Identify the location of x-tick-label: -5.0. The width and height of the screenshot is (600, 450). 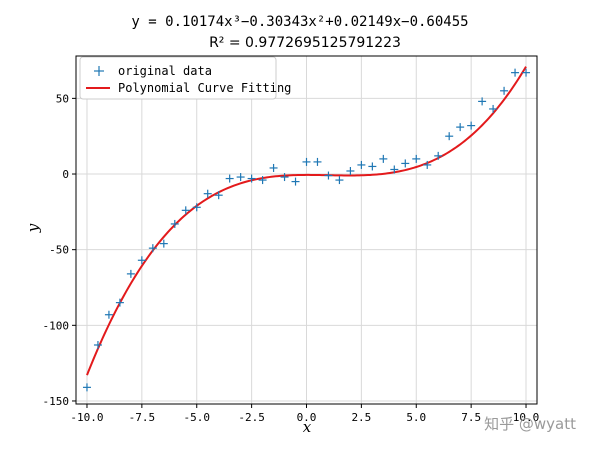
(196, 417).